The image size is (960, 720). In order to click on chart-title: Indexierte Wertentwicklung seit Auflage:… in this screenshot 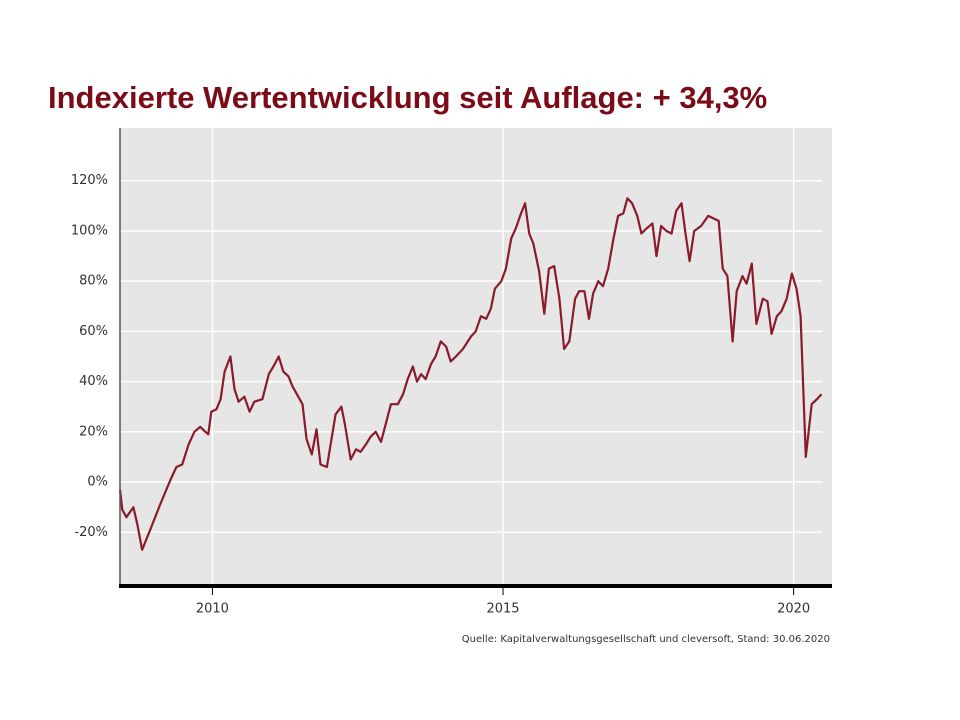, I will do `click(407, 97)`.